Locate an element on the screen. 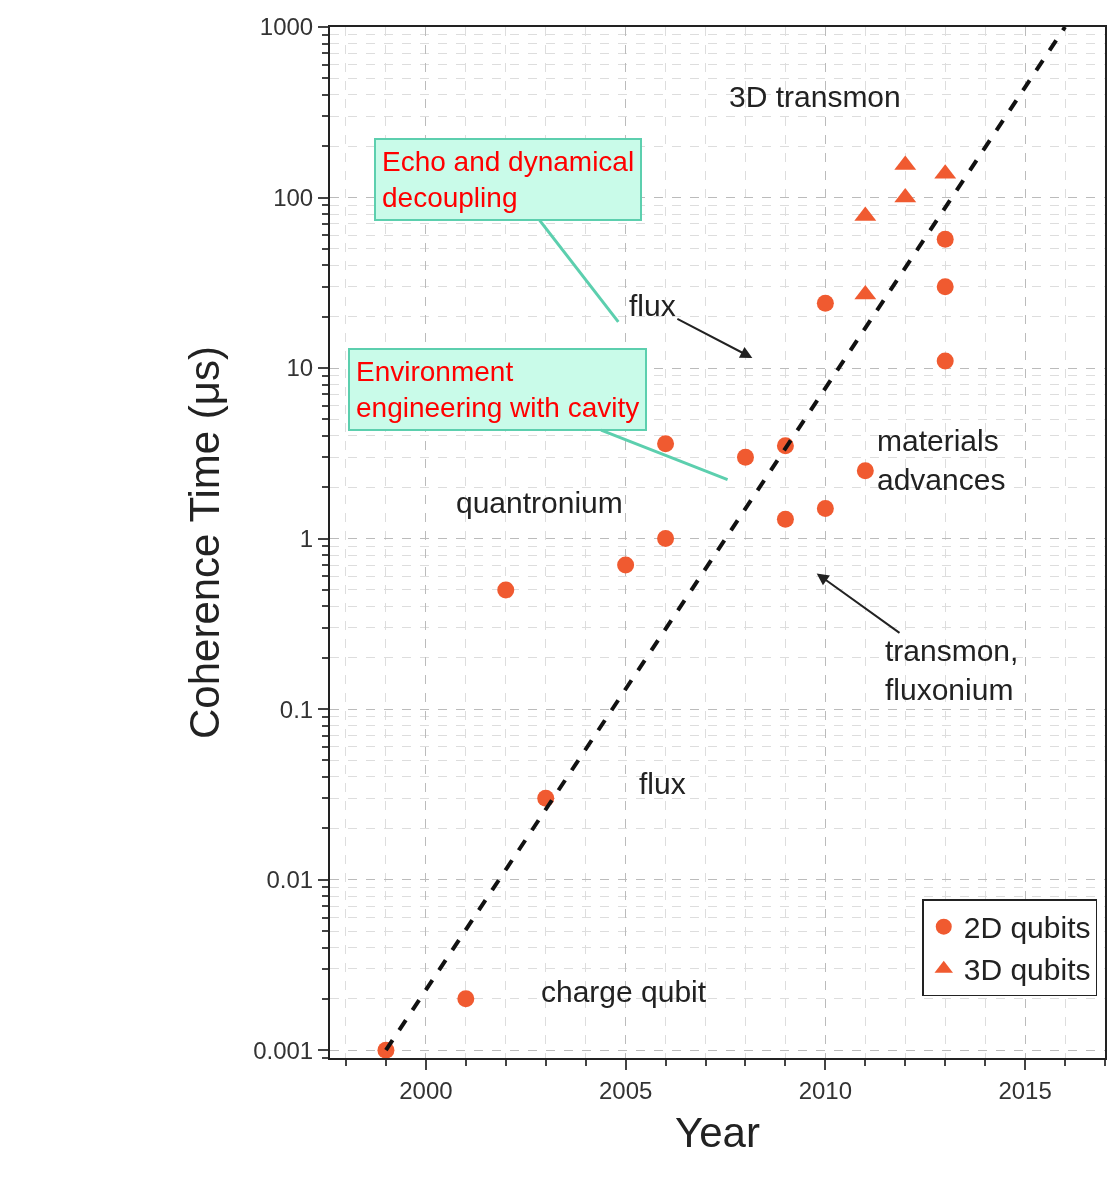 Image resolution: width=1115 pixels, height=1202 pixels. annotation: charge qubit is located at coordinates (624, 991).